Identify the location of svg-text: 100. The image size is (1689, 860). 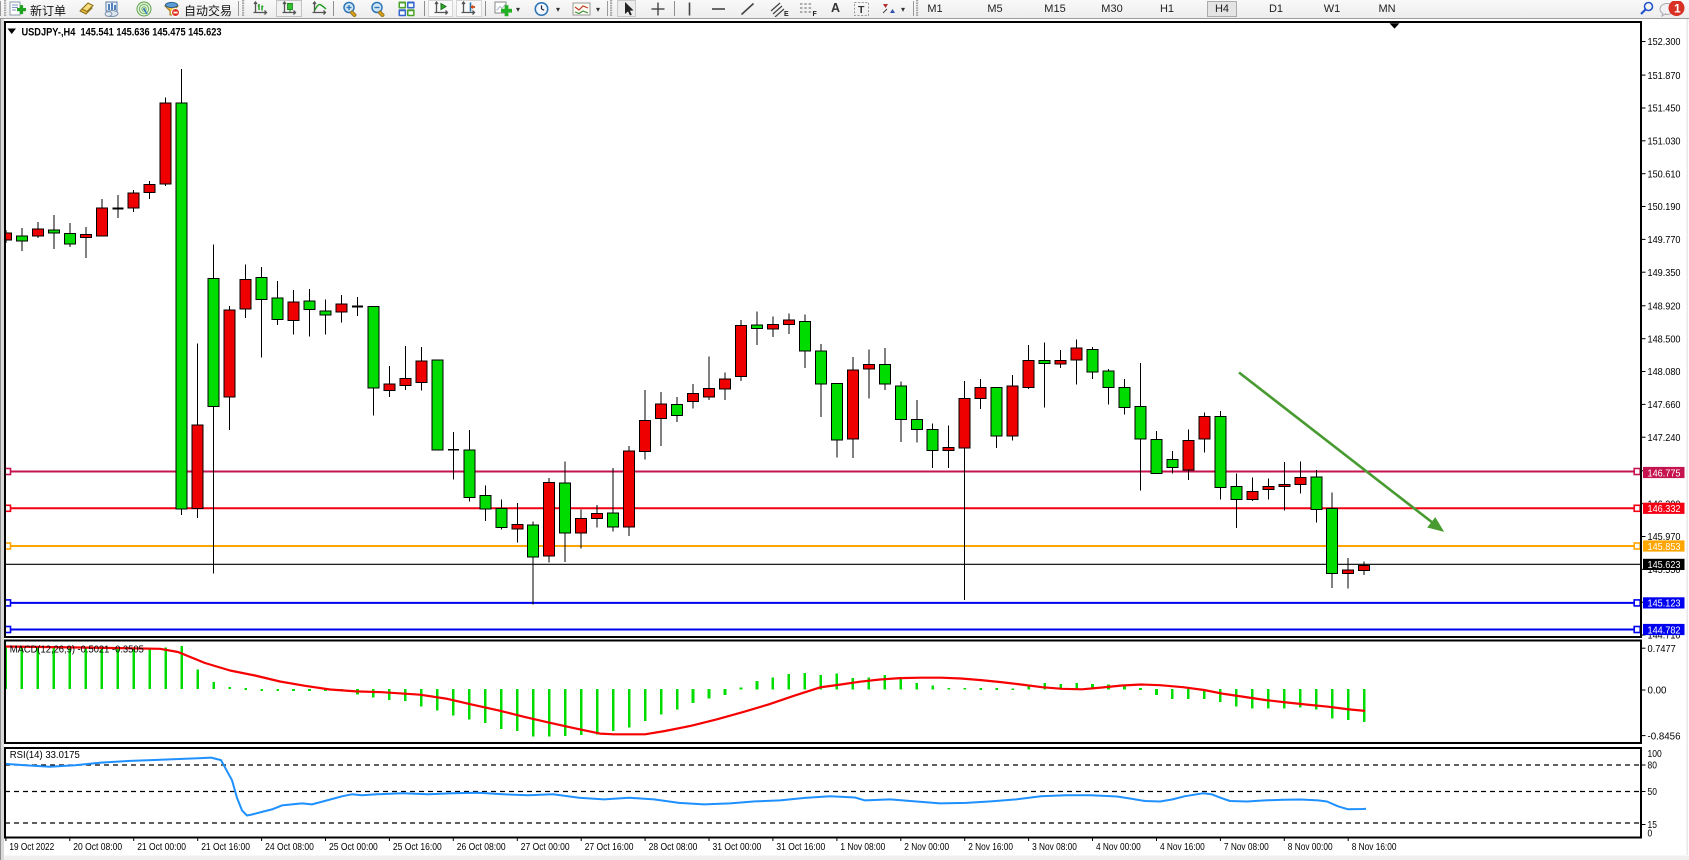
(1655, 754).